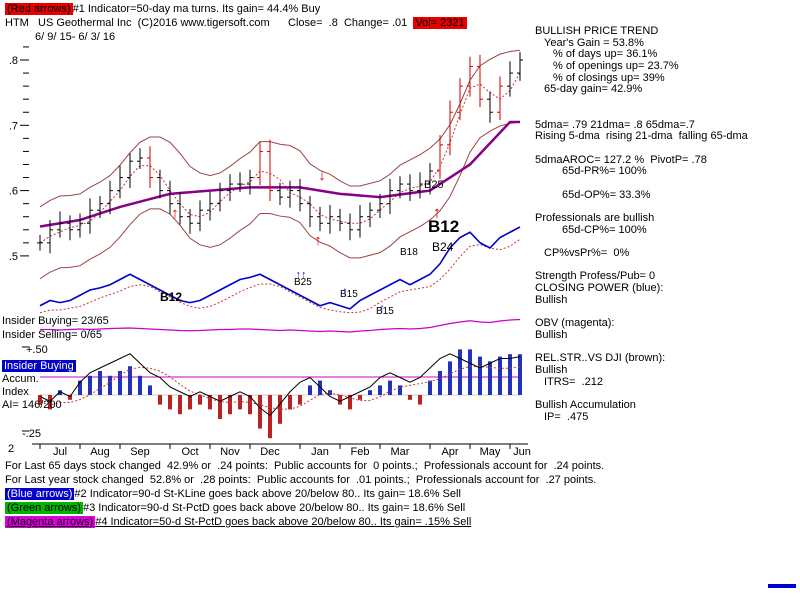  Describe the element at coordinates (39, 9) in the screenshot. I see `red-arrows-tag: (Red arrows)` at that location.